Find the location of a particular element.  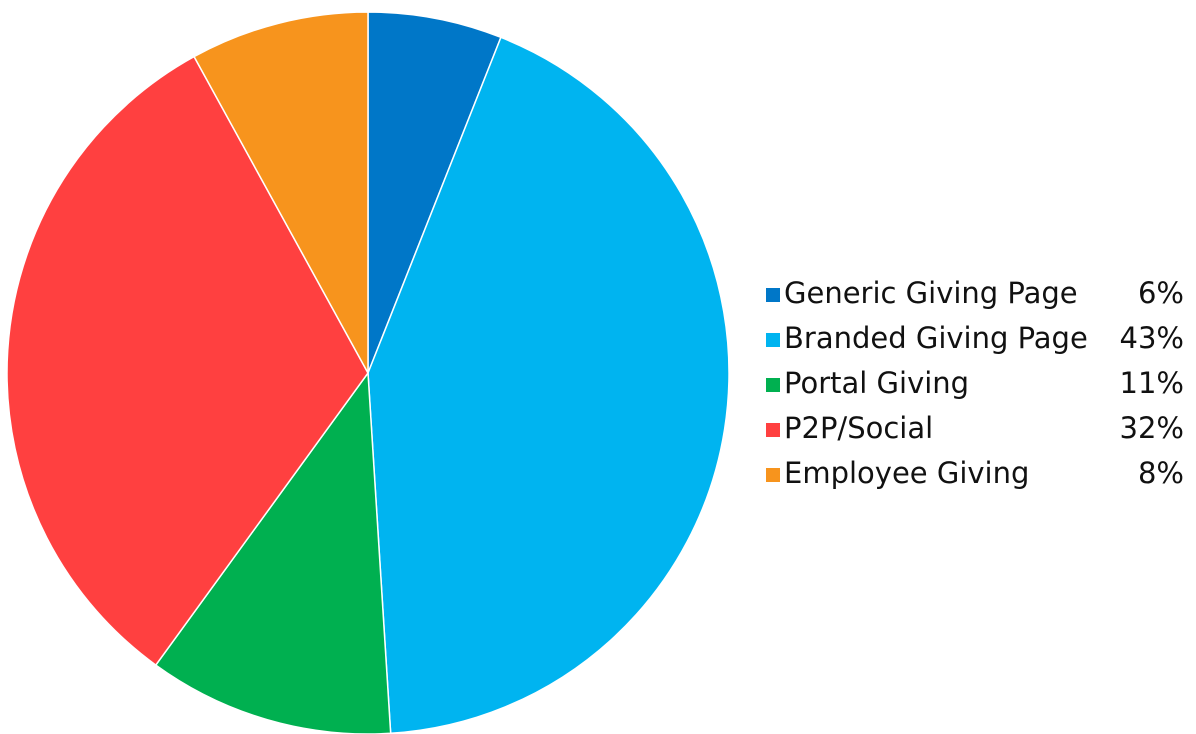

legend-value: 8% is located at coordinates (1161, 473).